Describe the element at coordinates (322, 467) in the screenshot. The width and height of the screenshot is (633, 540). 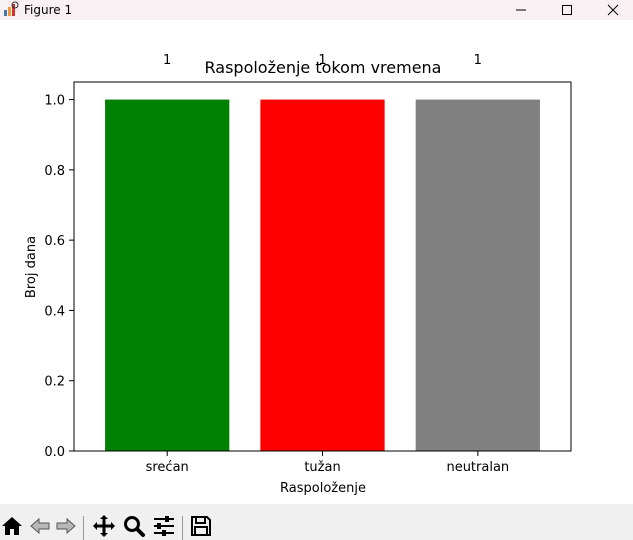
I see `x-tick-label-1: tužan` at that location.